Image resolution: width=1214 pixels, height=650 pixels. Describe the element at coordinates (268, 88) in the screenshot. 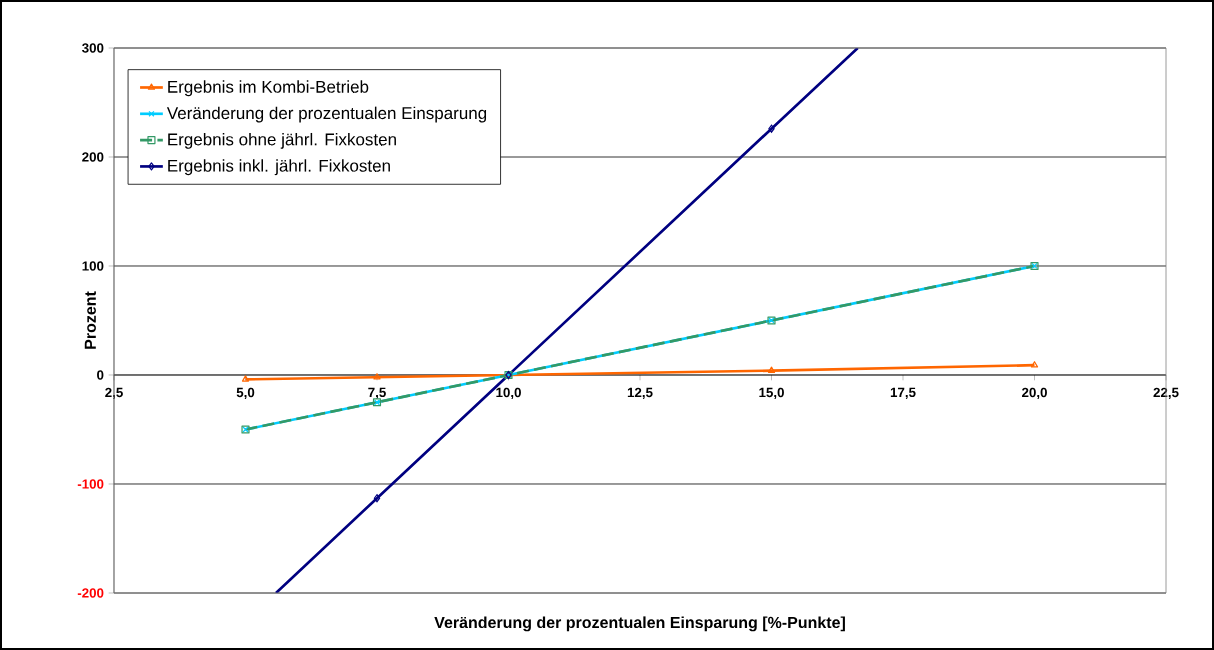

I see `legend-label: Ergebnis im Kombi-Betrieb` at that location.